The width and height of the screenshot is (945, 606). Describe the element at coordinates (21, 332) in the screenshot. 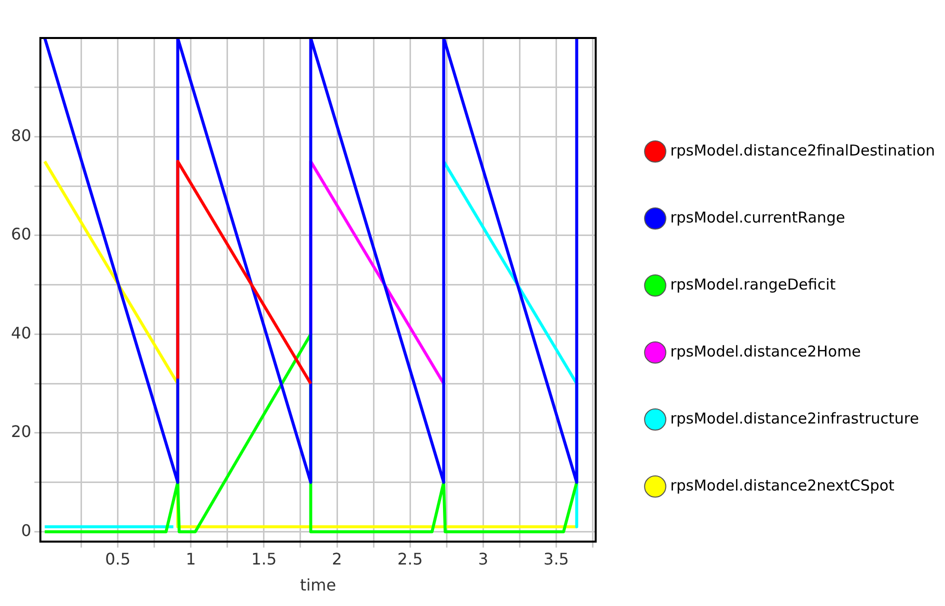

I see `y-tick-label: 40` at that location.